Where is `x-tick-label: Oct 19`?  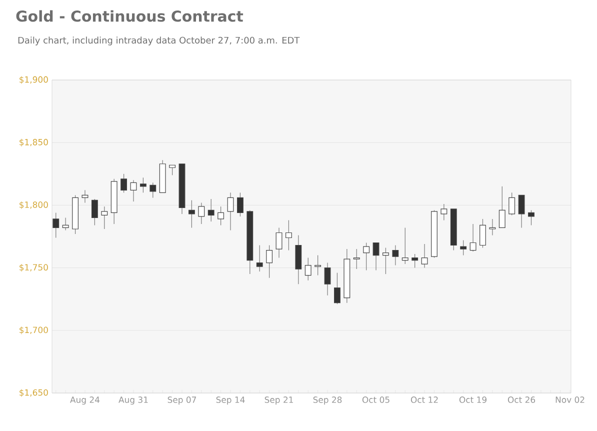 x-tick-label: Oct 19 is located at coordinates (472, 399).